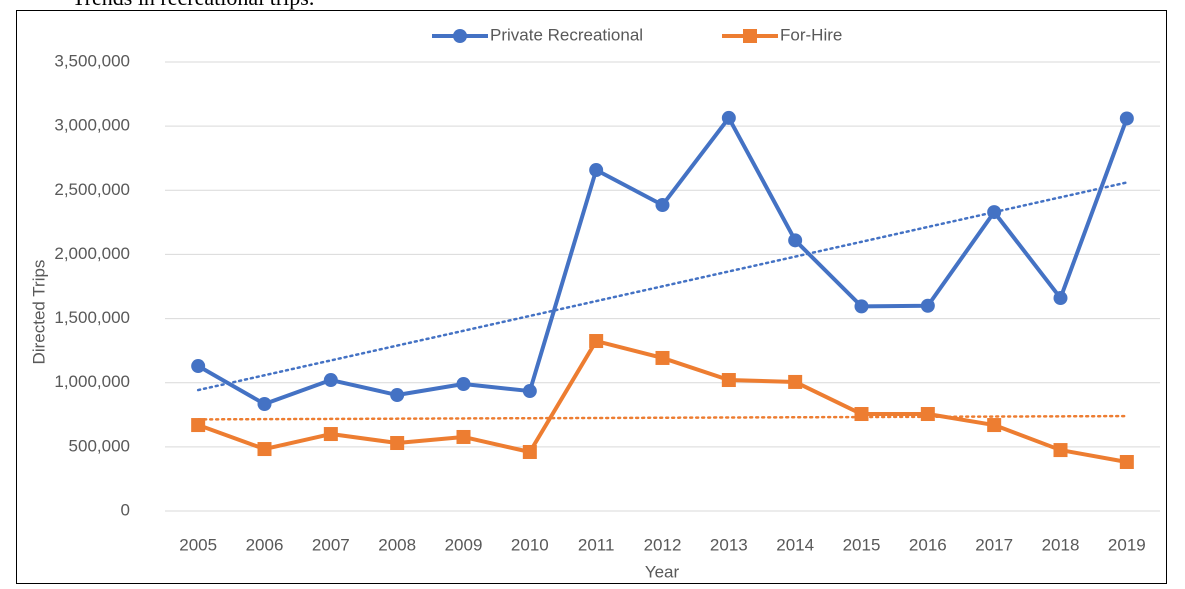  Describe the element at coordinates (662, 417) in the screenshot. I see `trendline` at that location.